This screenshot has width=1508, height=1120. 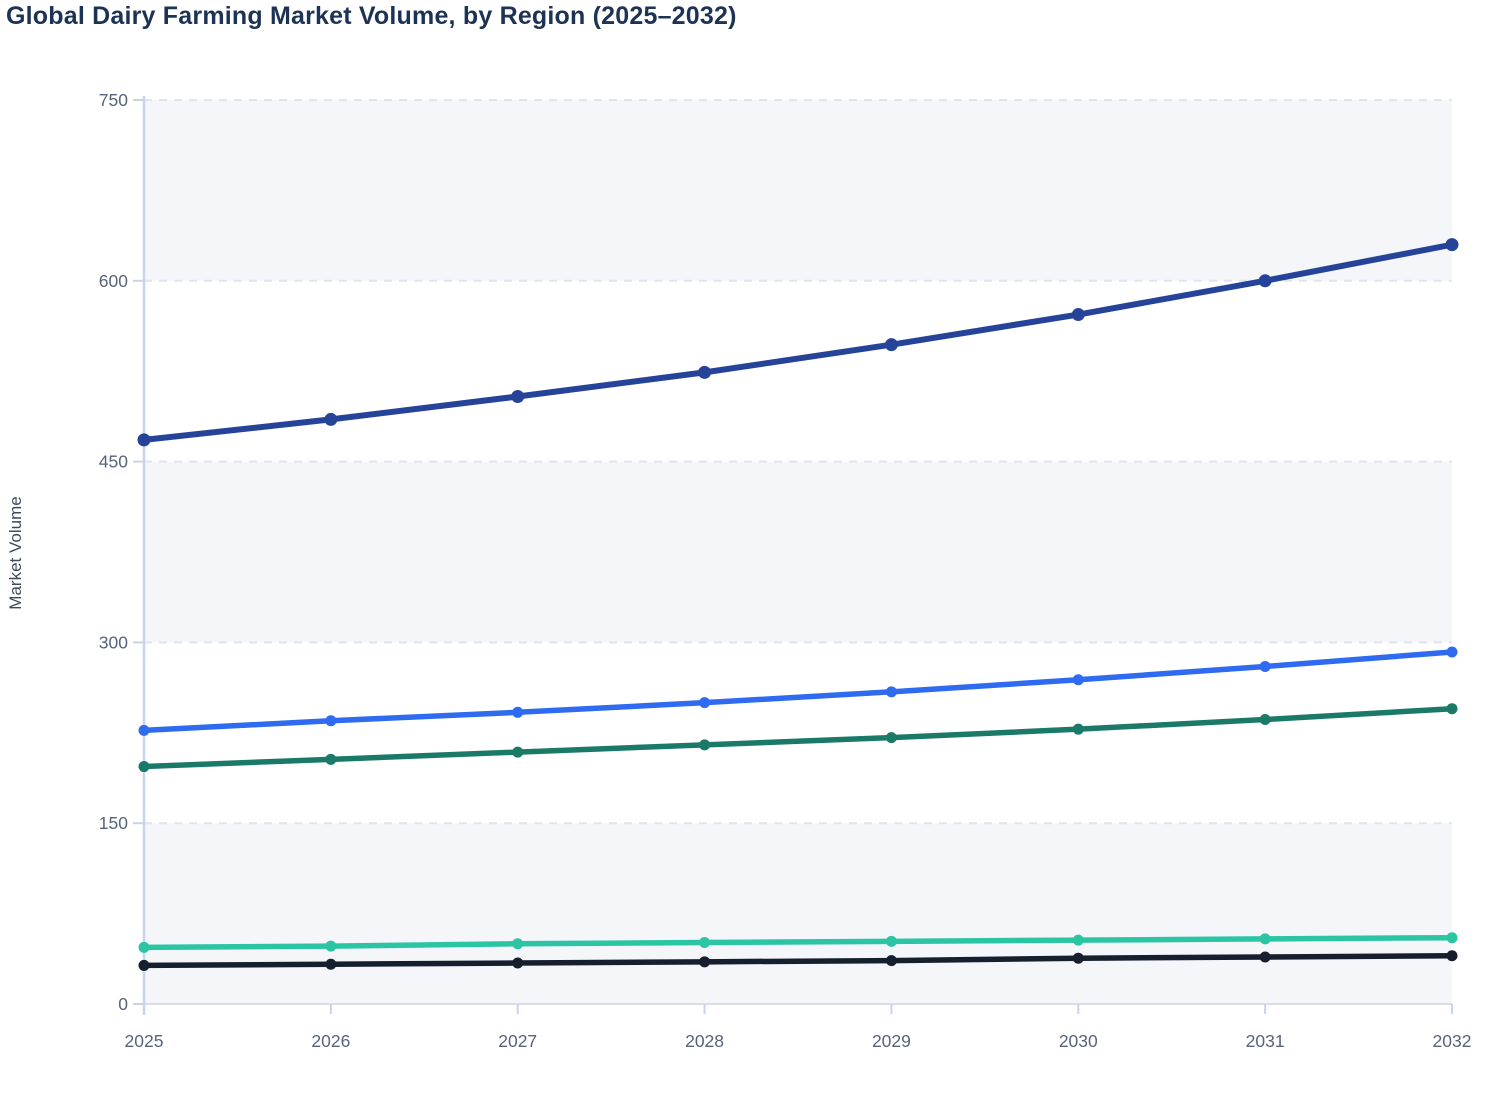 What do you see at coordinates (331, 946) in the screenshot?
I see `data-point-s4-2026` at bounding box center [331, 946].